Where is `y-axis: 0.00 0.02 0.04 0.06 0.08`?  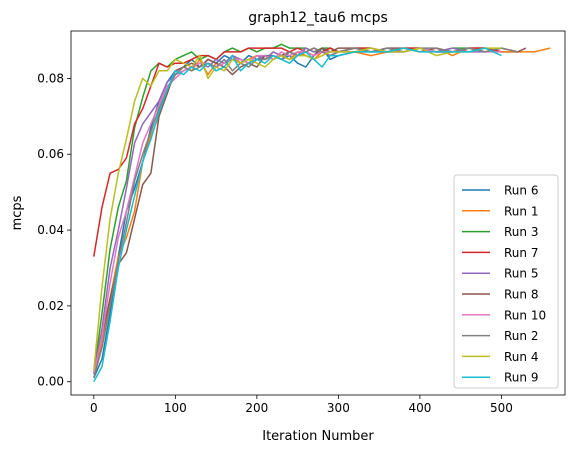
y-axis: 0.00 0.02 0.04 0.06 0.08 is located at coordinates (54, 229).